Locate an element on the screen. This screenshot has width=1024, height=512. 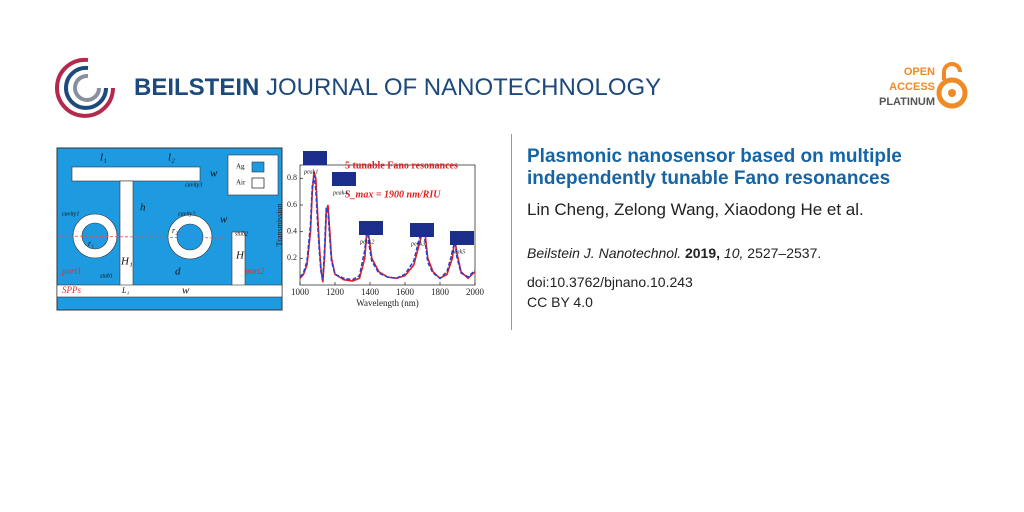
schematic-label: stub2 is located at coordinates (241, 234).